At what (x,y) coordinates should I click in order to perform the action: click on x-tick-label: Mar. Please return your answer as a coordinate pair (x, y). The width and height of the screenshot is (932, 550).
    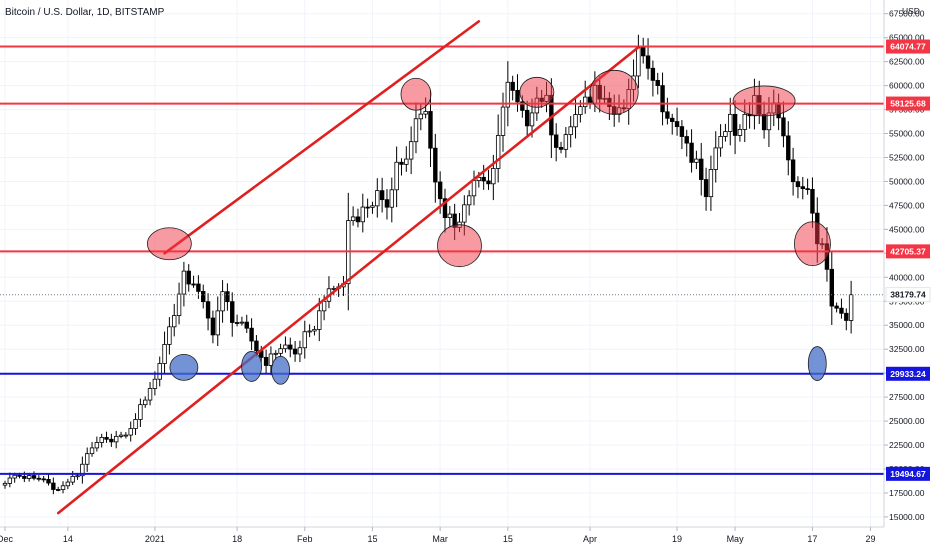
    Looking at the image, I should click on (440, 539).